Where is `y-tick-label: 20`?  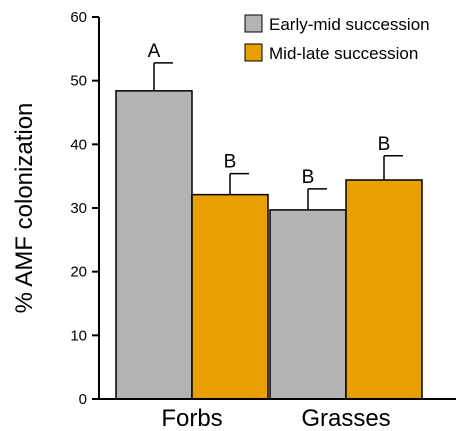
y-tick-label: 20 is located at coordinates (78, 272).